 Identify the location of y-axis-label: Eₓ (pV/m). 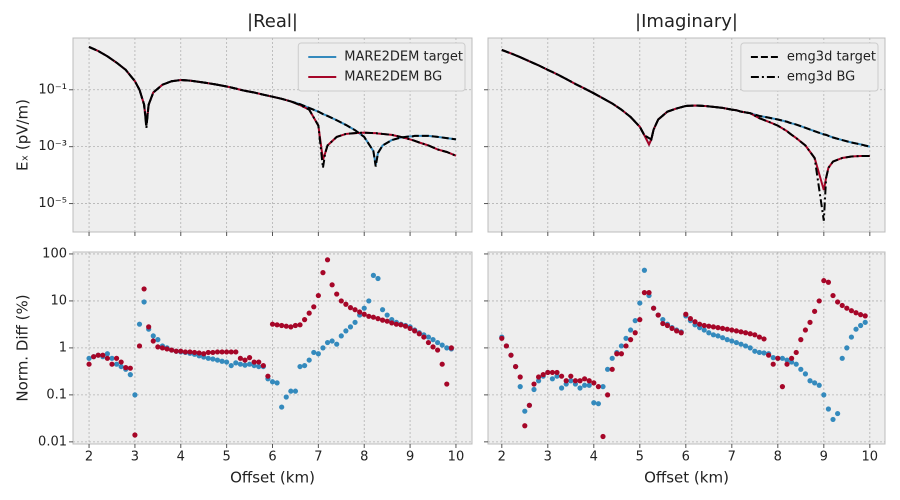
(23, 135).